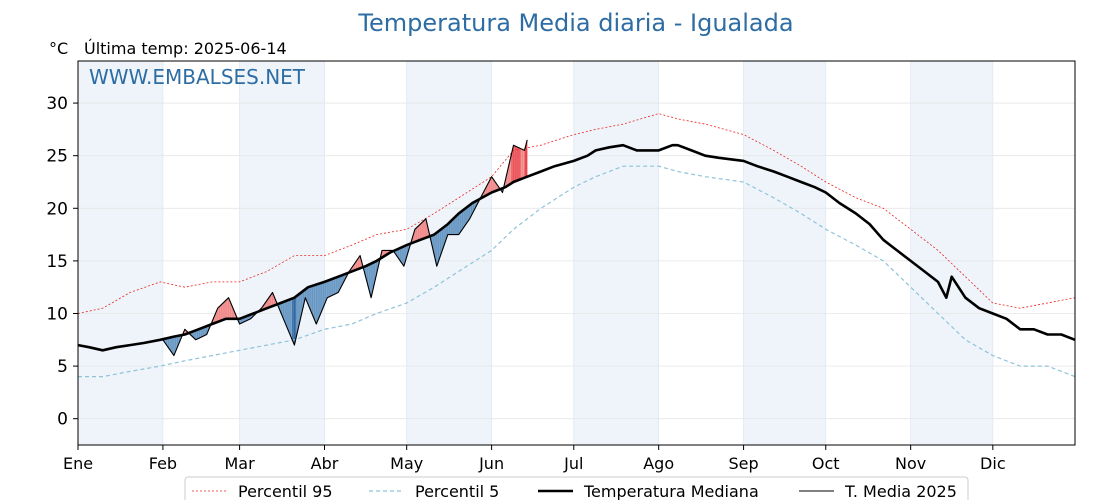  I want to click on x-tick-label: Jul, so click(573, 463).